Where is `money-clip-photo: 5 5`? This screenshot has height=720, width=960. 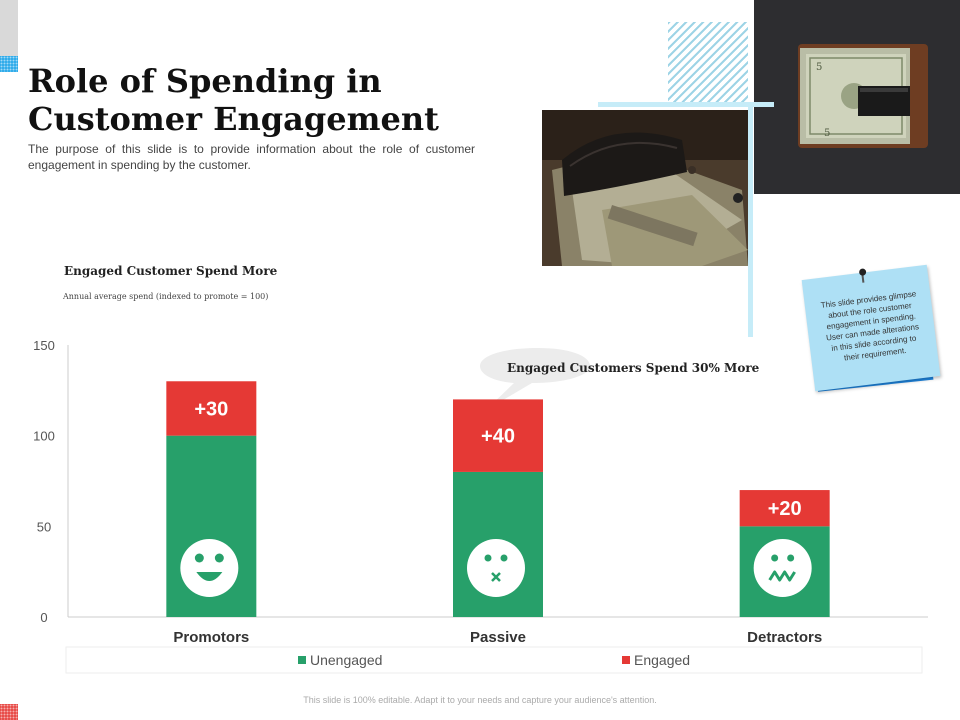 money-clip-photo: 5 5 is located at coordinates (857, 97).